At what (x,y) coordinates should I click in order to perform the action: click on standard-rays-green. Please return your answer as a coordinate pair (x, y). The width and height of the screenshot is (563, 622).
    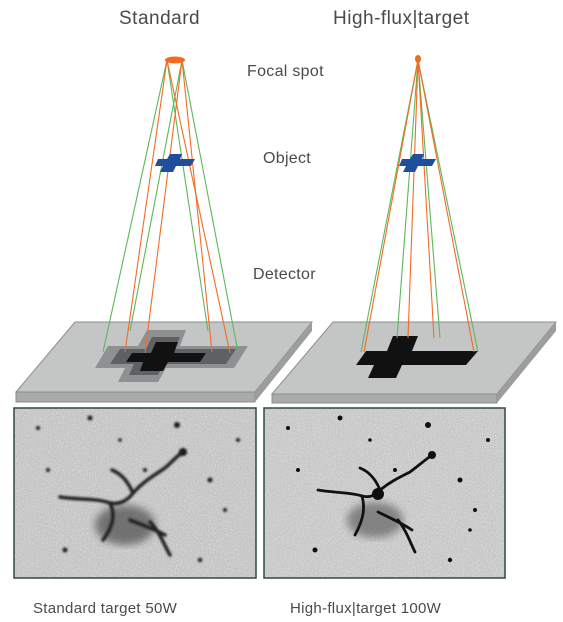
    Looking at the image, I should click on (170, 206).